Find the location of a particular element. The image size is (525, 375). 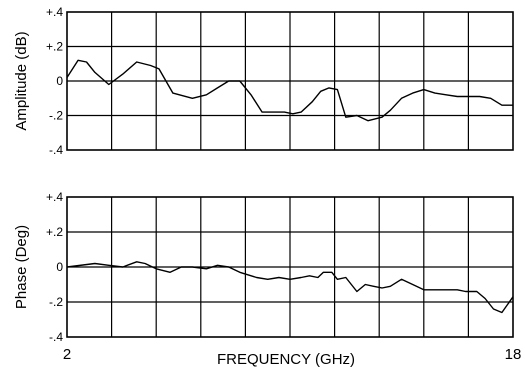

amplitude-y-tick-label: +.2 is located at coordinates (54, 47).